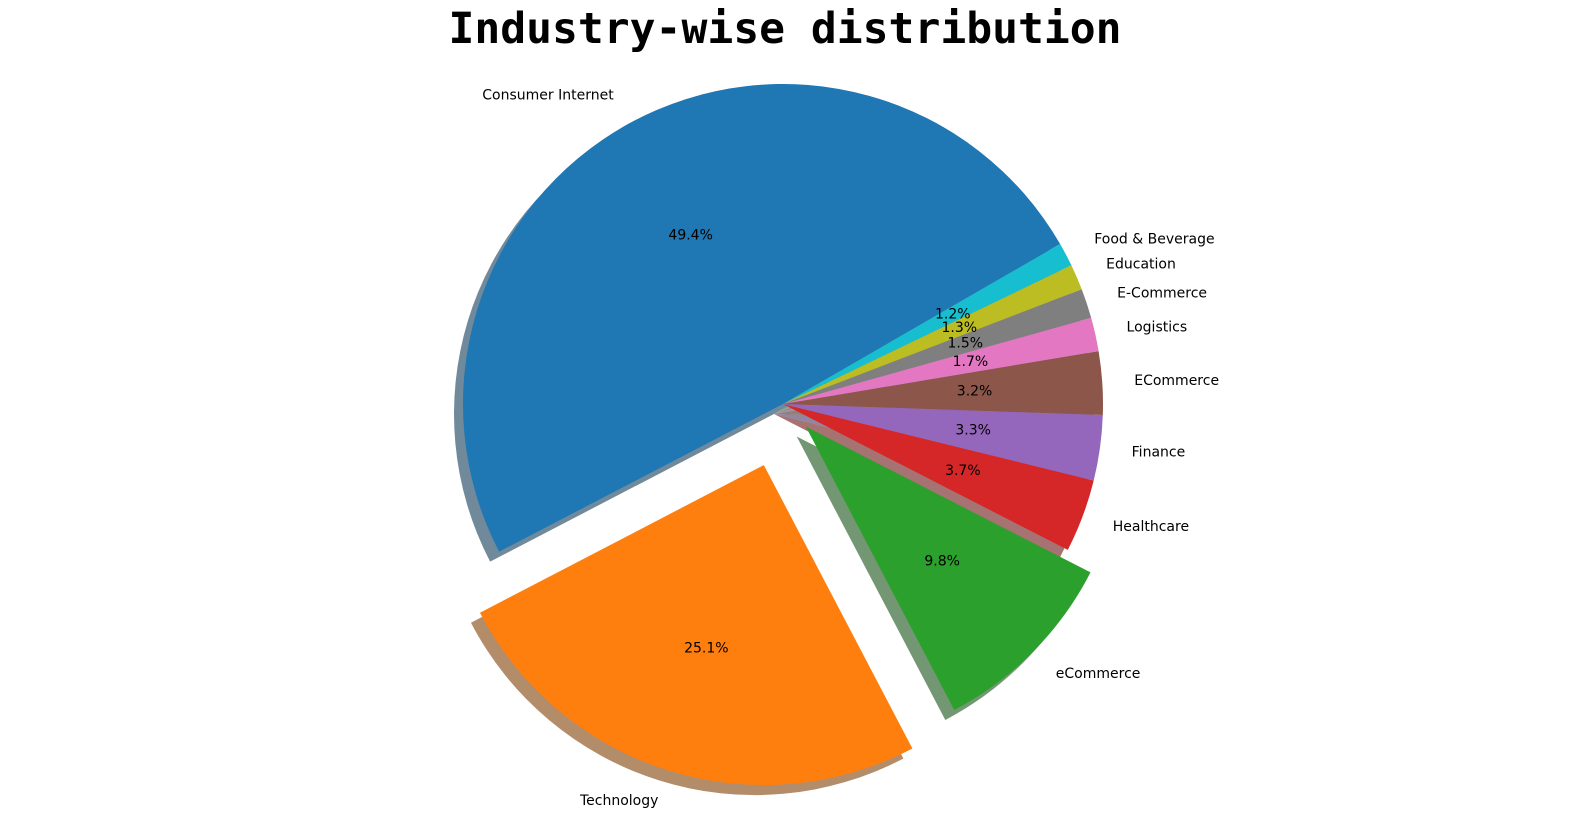 This screenshot has height=831, width=1570. What do you see at coordinates (1159, 452) in the screenshot?
I see `slice-label-finance: Finance` at bounding box center [1159, 452].